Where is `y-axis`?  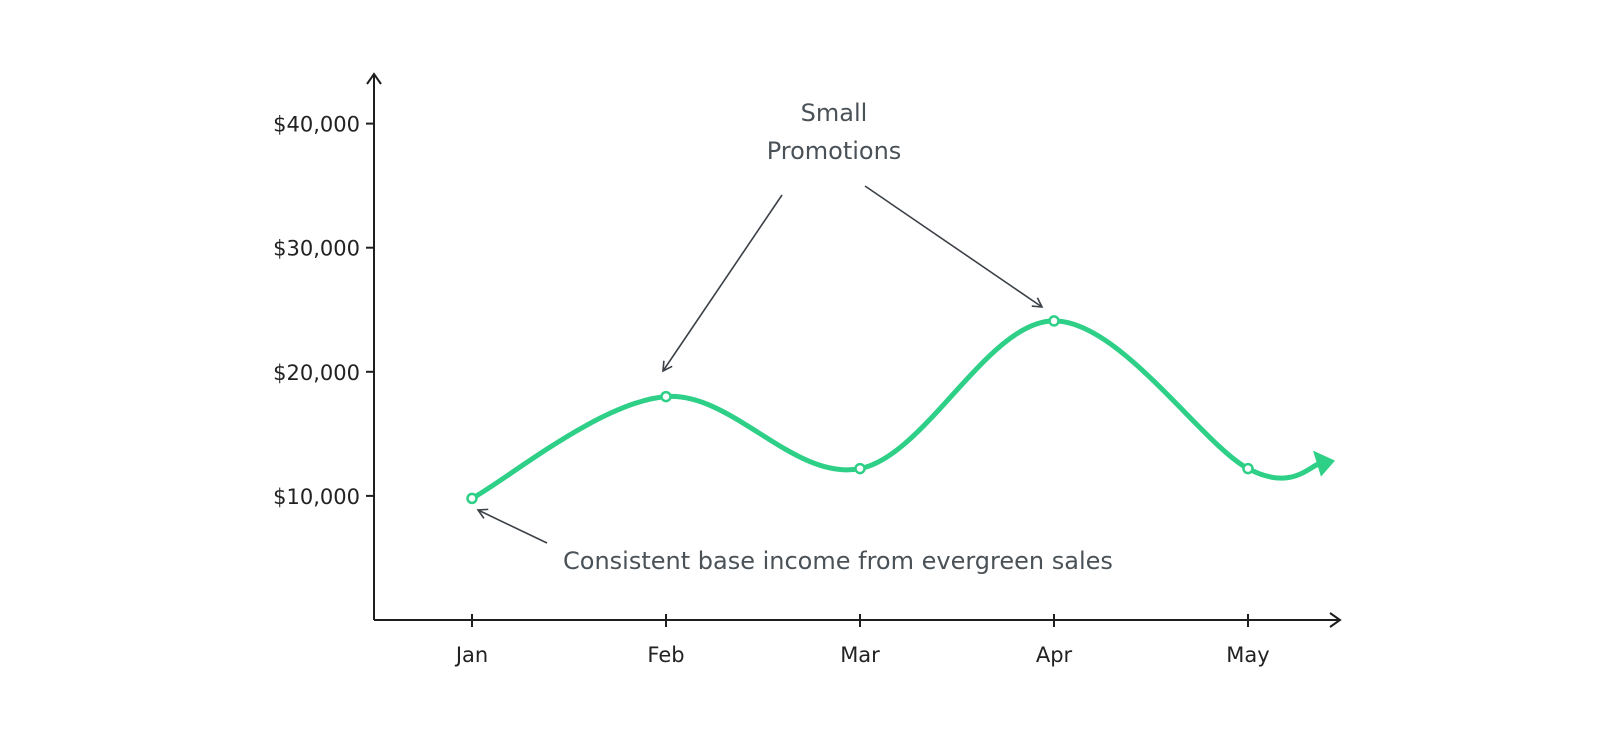 y-axis is located at coordinates (374, 346).